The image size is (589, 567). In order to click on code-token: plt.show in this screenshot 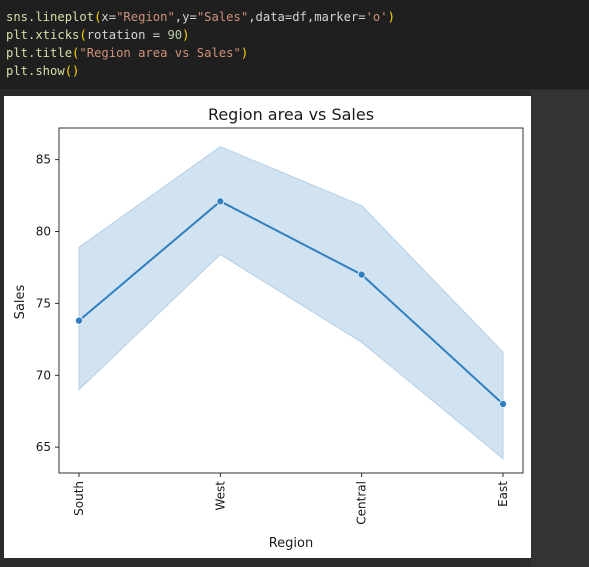, I will do `click(35, 71)`.